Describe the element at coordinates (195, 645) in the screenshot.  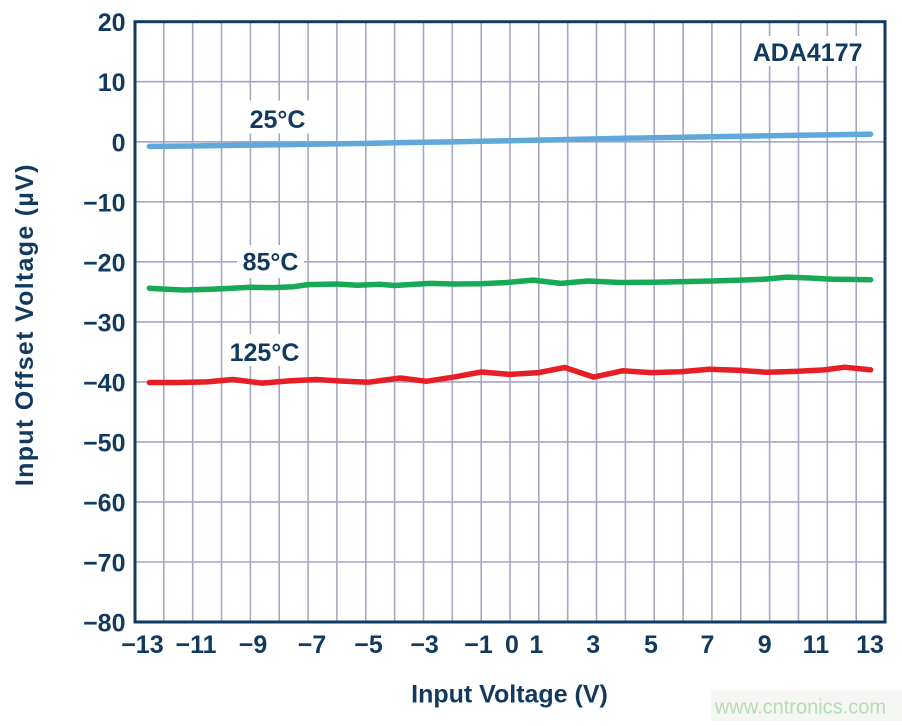
I see `svg-text: −11` at that location.